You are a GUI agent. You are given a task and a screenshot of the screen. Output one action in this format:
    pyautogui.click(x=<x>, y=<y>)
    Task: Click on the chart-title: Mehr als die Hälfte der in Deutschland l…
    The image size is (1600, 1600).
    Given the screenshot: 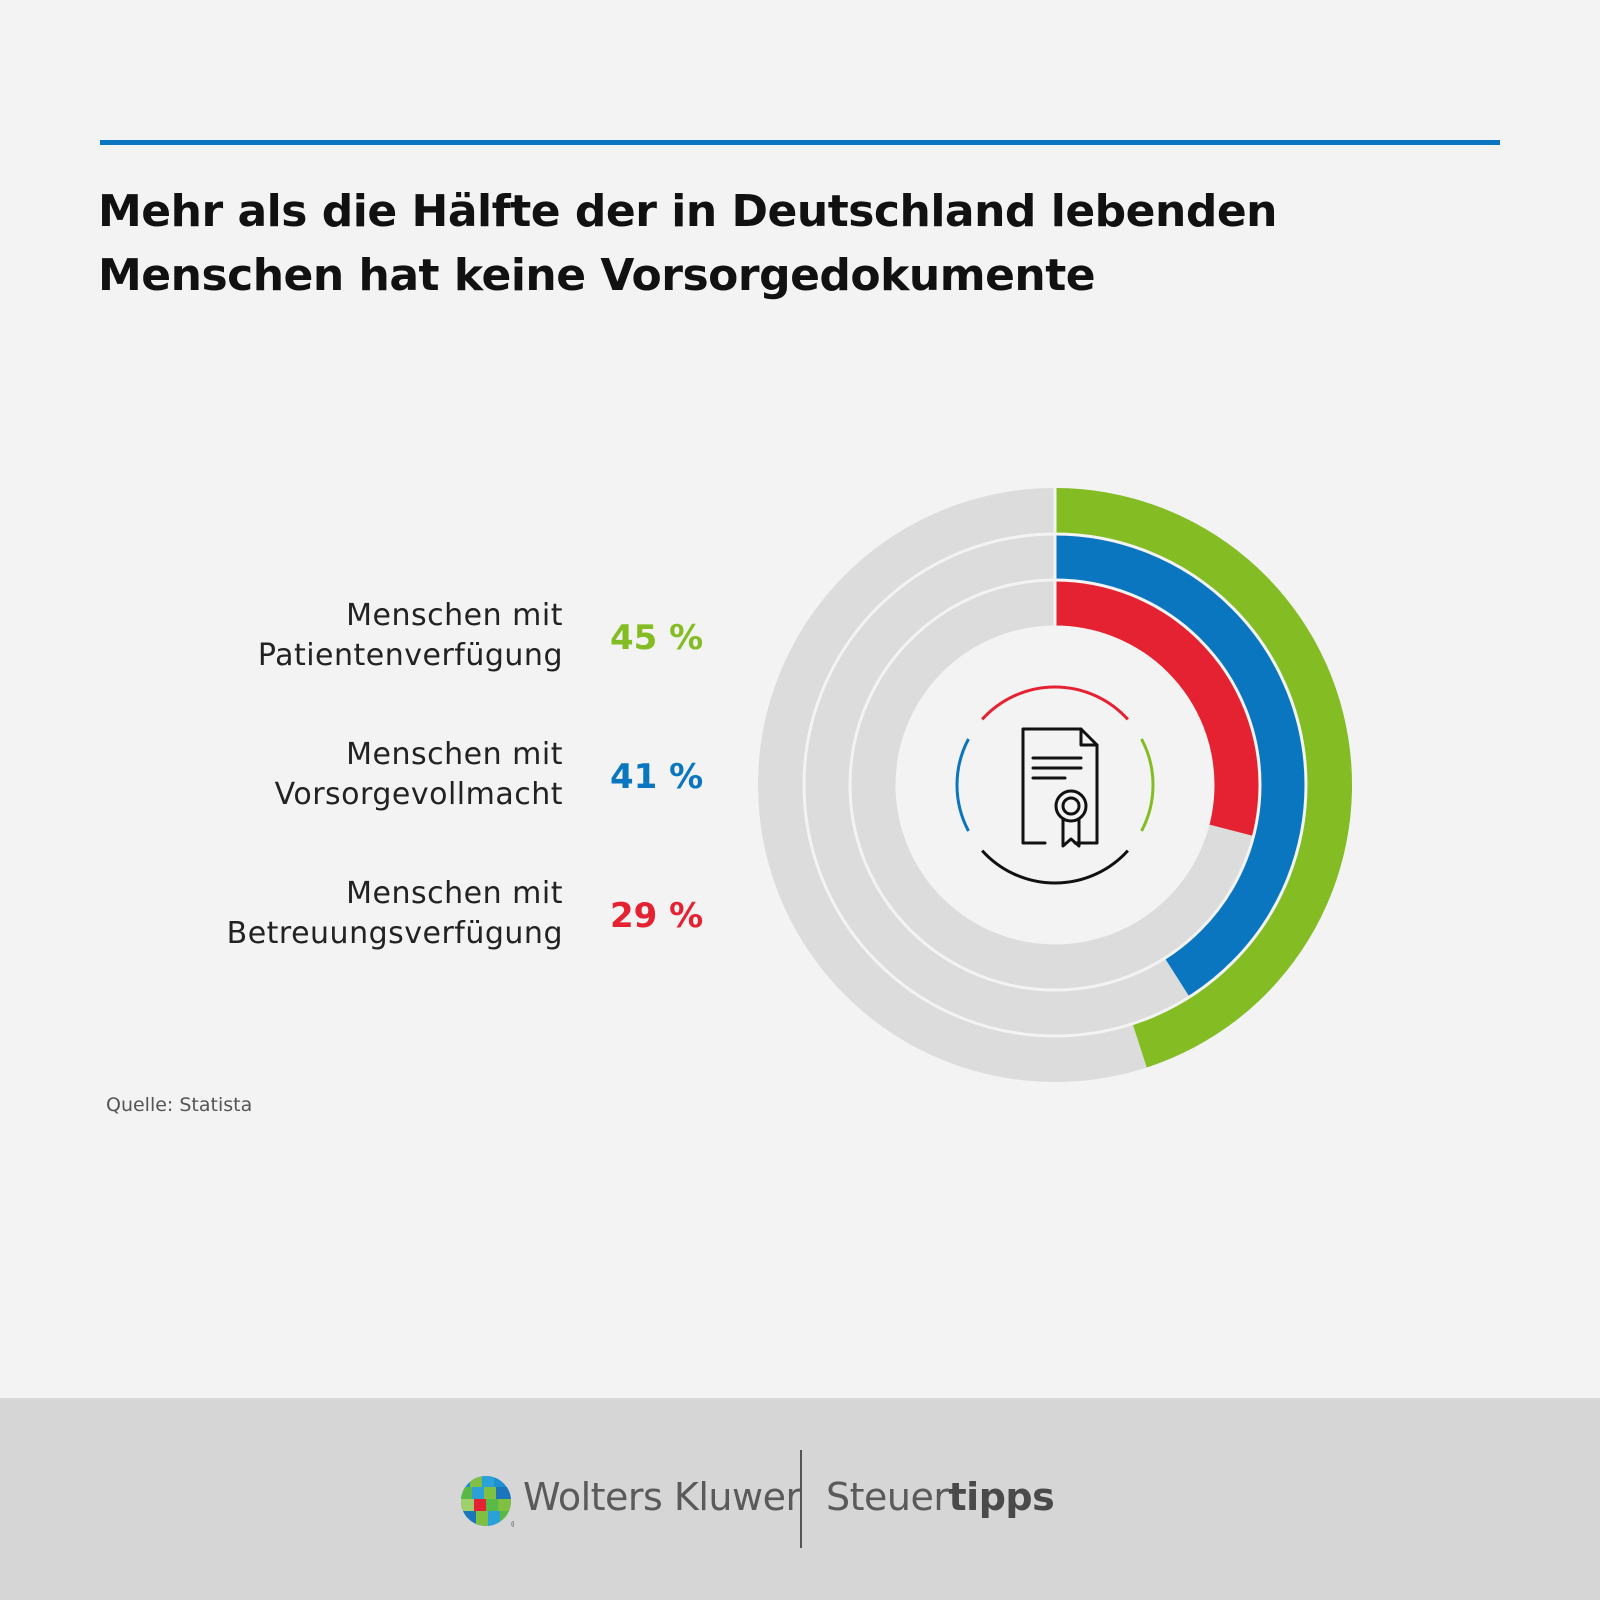 What is the action you would take?
    pyautogui.click(x=687, y=243)
    